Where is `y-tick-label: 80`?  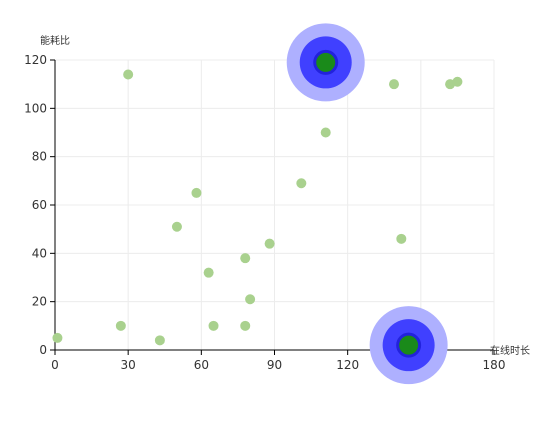 y-tick-label: 80 is located at coordinates (39, 157).